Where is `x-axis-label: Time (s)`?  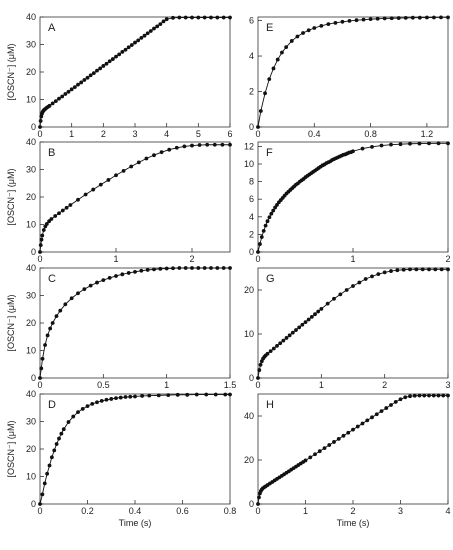
x-axis-label: Time (s) is located at coordinates (135, 523).